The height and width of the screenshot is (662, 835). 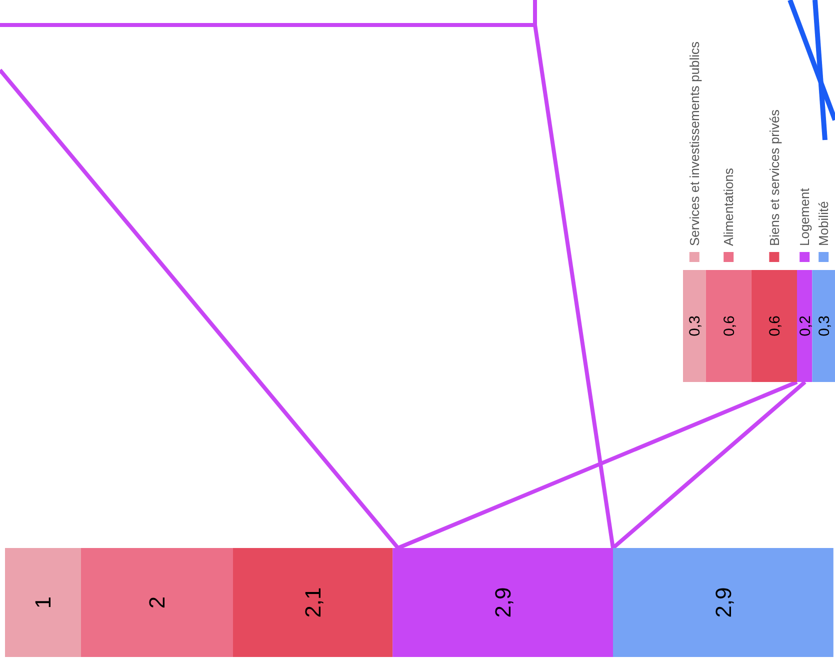 I want to click on text: Logement, so click(x=804, y=217).